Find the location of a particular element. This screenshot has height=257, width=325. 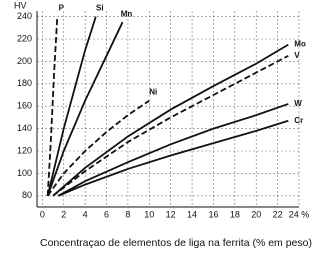

x-tick-label: 2 is located at coordinates (63, 214).